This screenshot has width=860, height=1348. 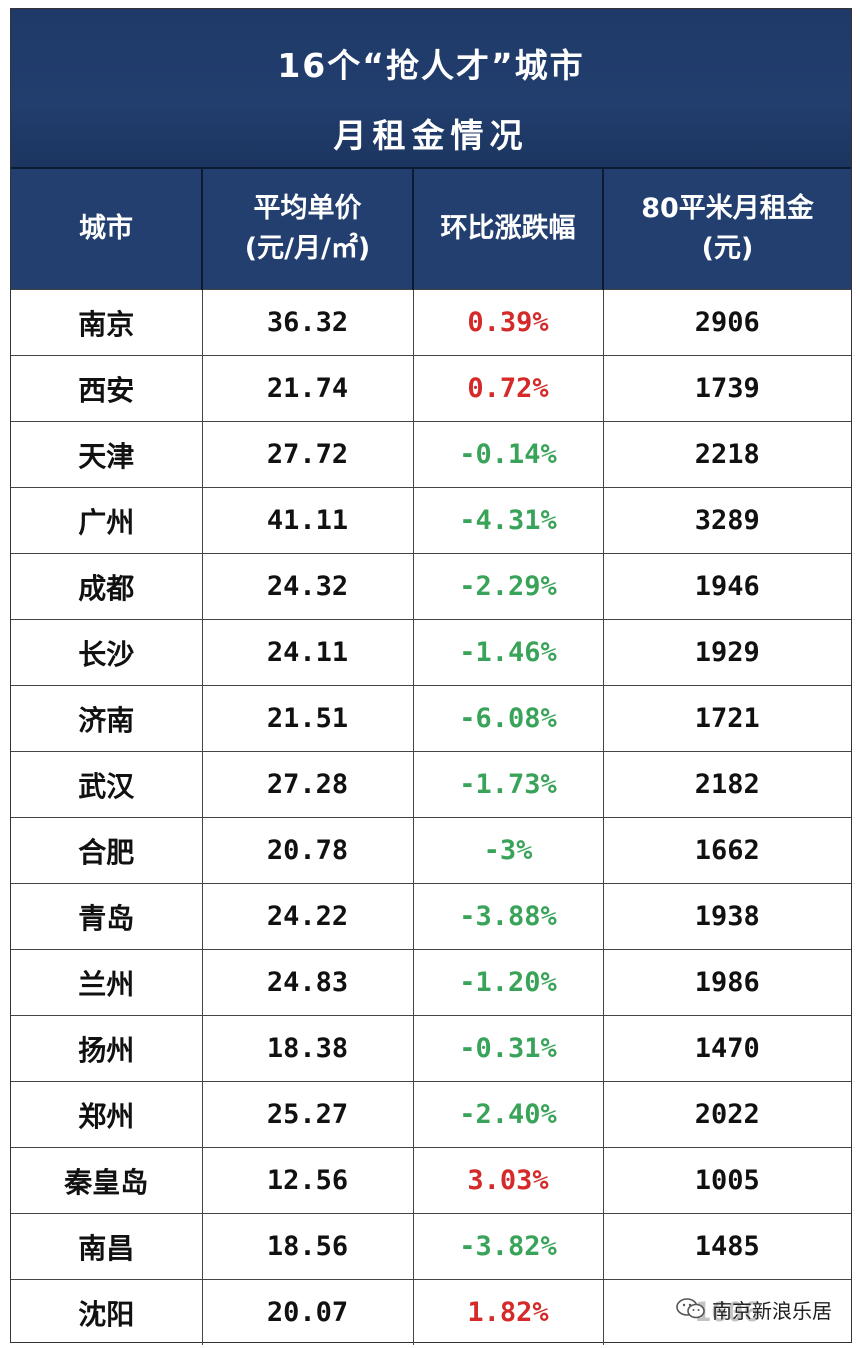 I want to click on avg-price-cell: 41.11, so click(x=308, y=520).